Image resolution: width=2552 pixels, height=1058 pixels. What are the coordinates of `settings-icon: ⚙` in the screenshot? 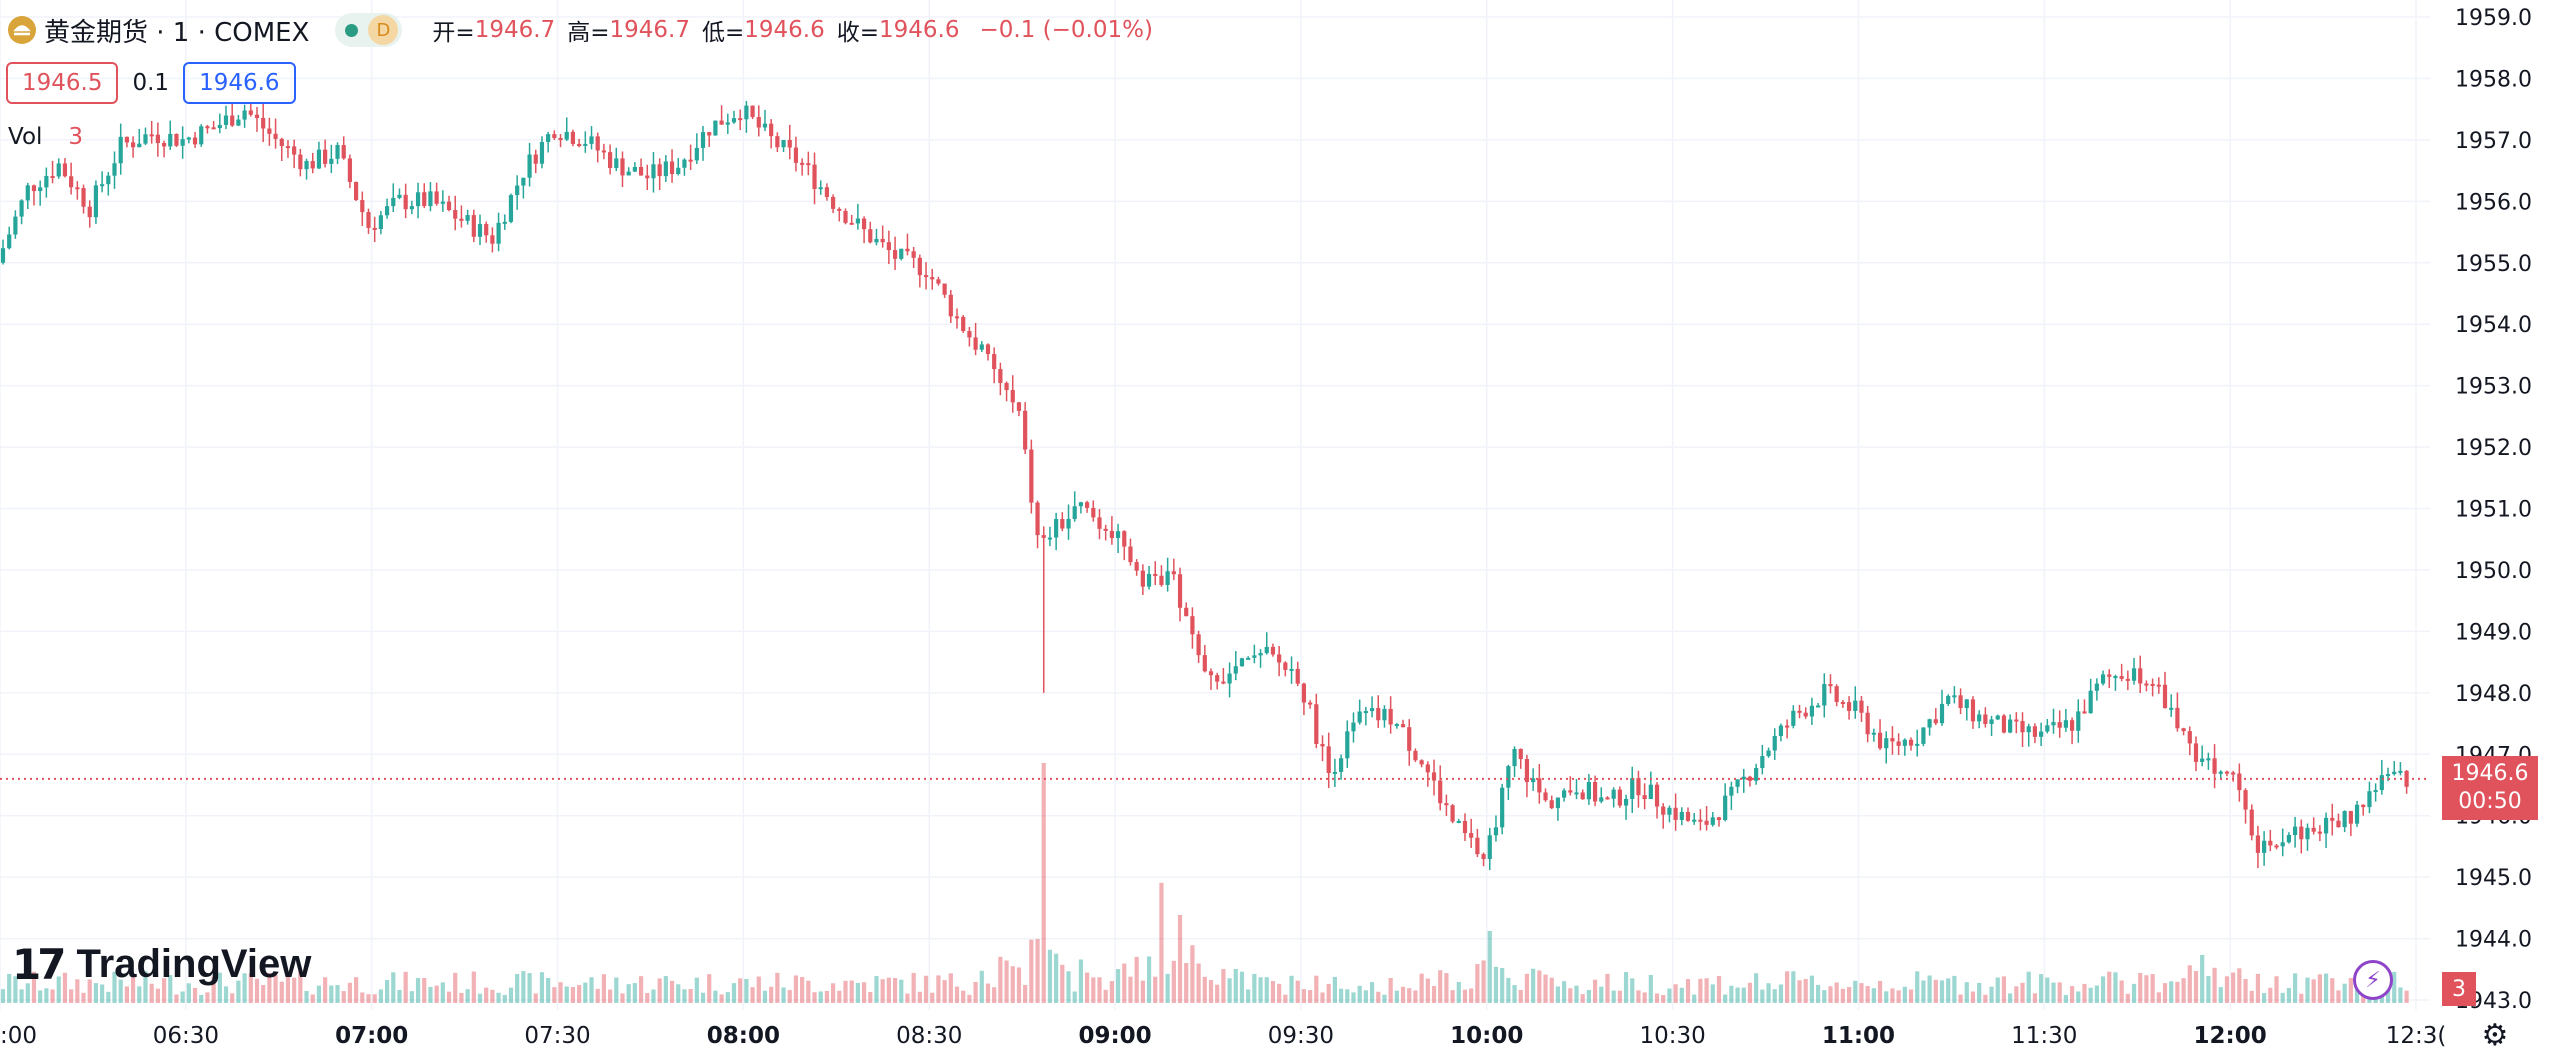 It's located at (2495, 1035).